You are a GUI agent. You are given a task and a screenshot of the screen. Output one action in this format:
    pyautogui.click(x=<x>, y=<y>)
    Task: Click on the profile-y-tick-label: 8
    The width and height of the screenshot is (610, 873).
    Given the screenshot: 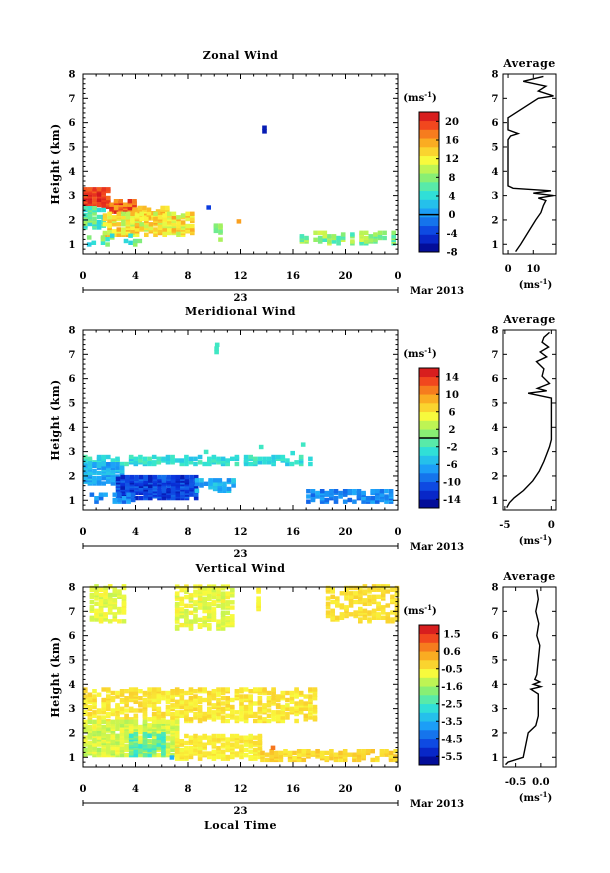 What is the action you would take?
    pyautogui.click(x=495, y=331)
    